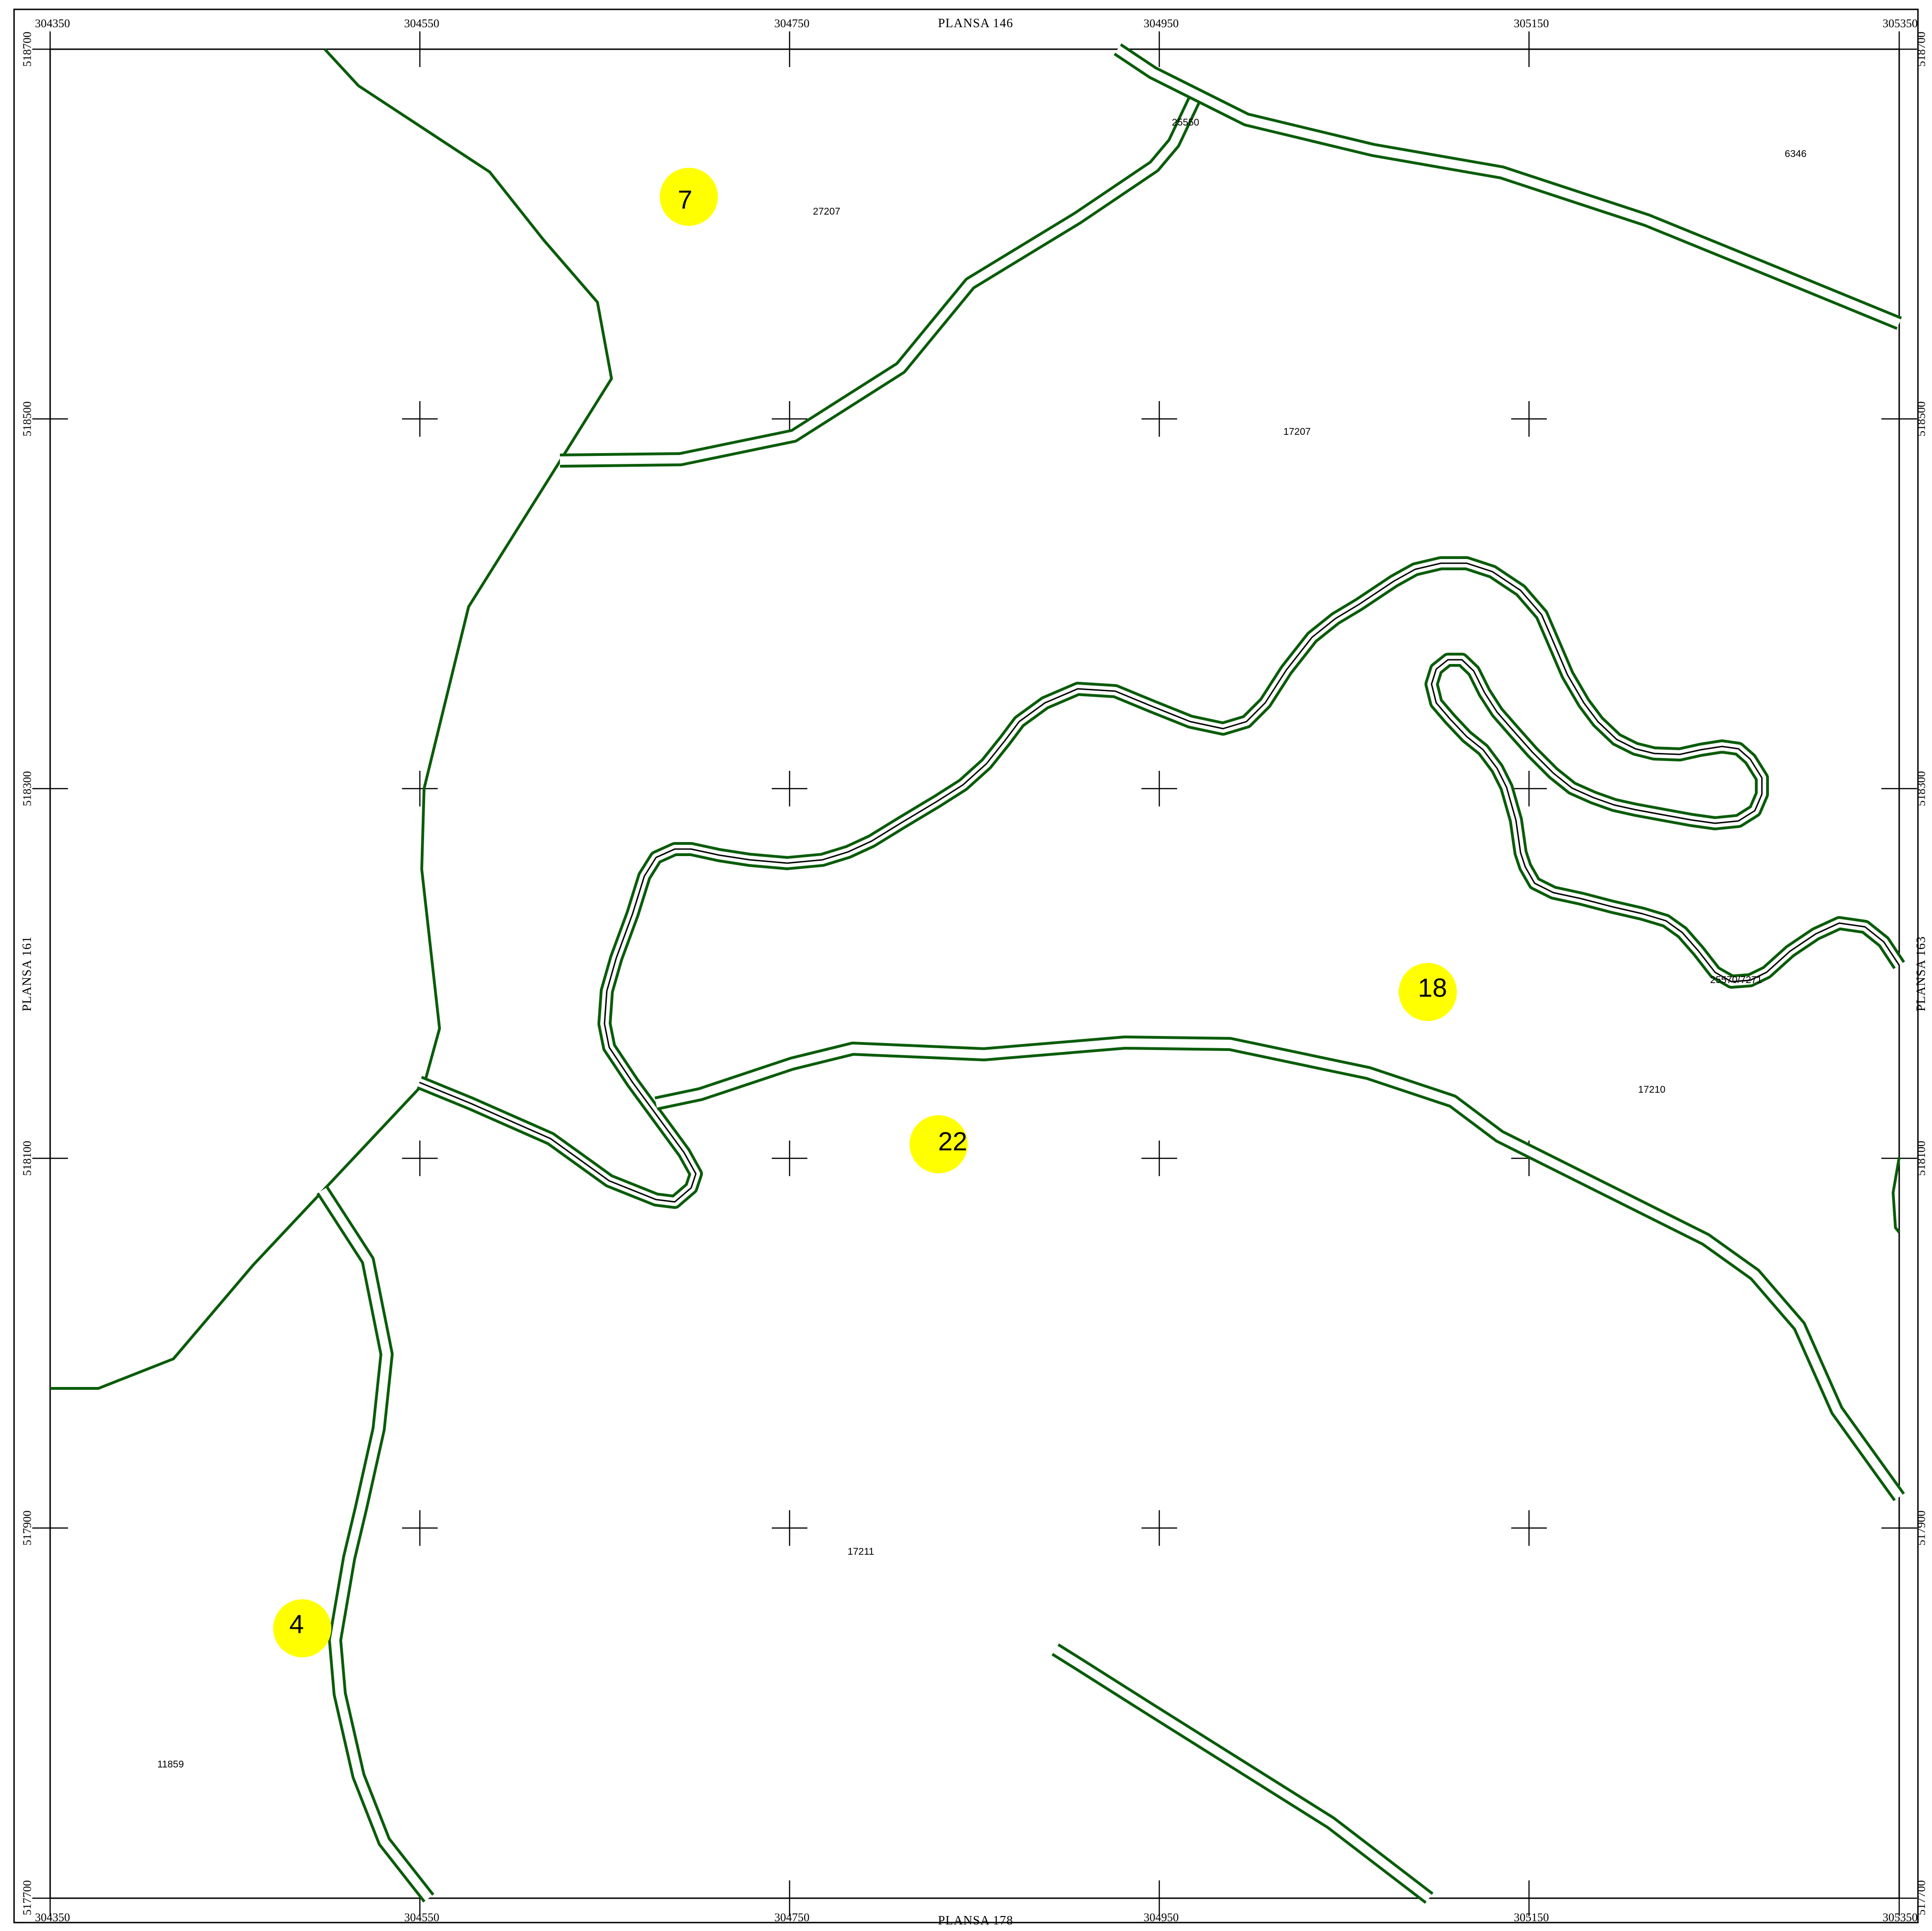  Describe the element at coordinates (1921, 788) in the screenshot. I see `y-tick-right-2: 518300` at that location.